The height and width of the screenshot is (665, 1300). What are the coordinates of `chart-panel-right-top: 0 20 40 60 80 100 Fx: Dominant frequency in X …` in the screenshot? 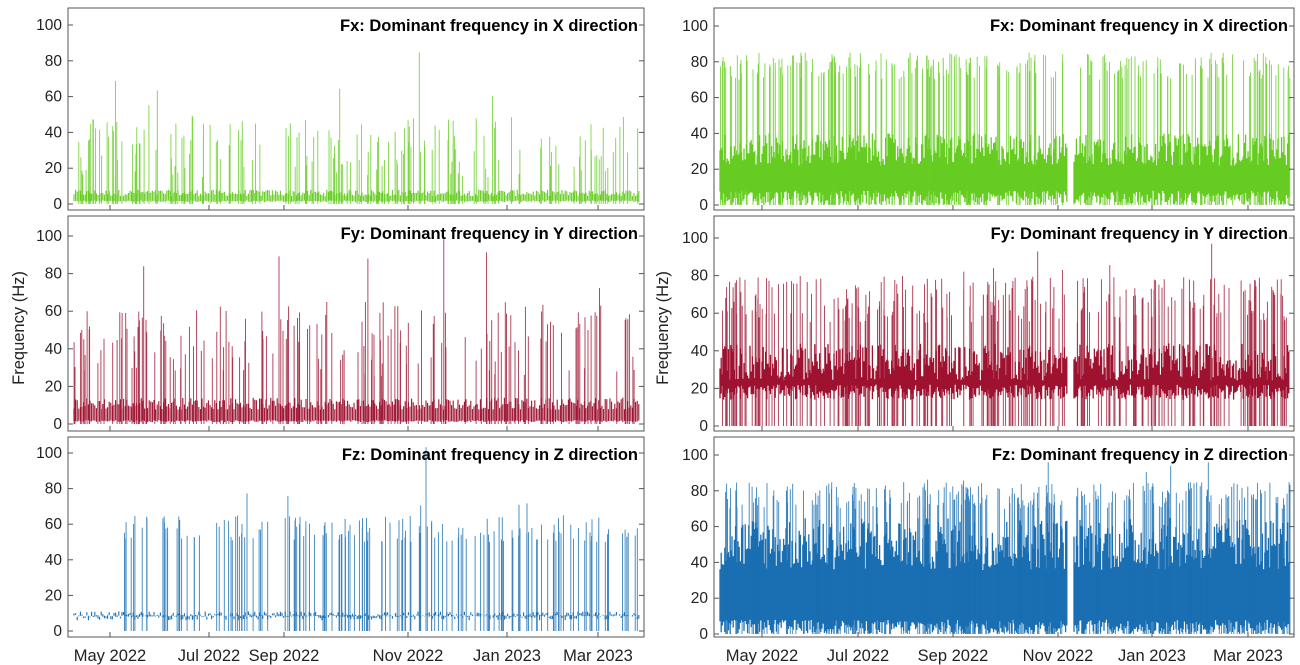 It's located at (988, 110).